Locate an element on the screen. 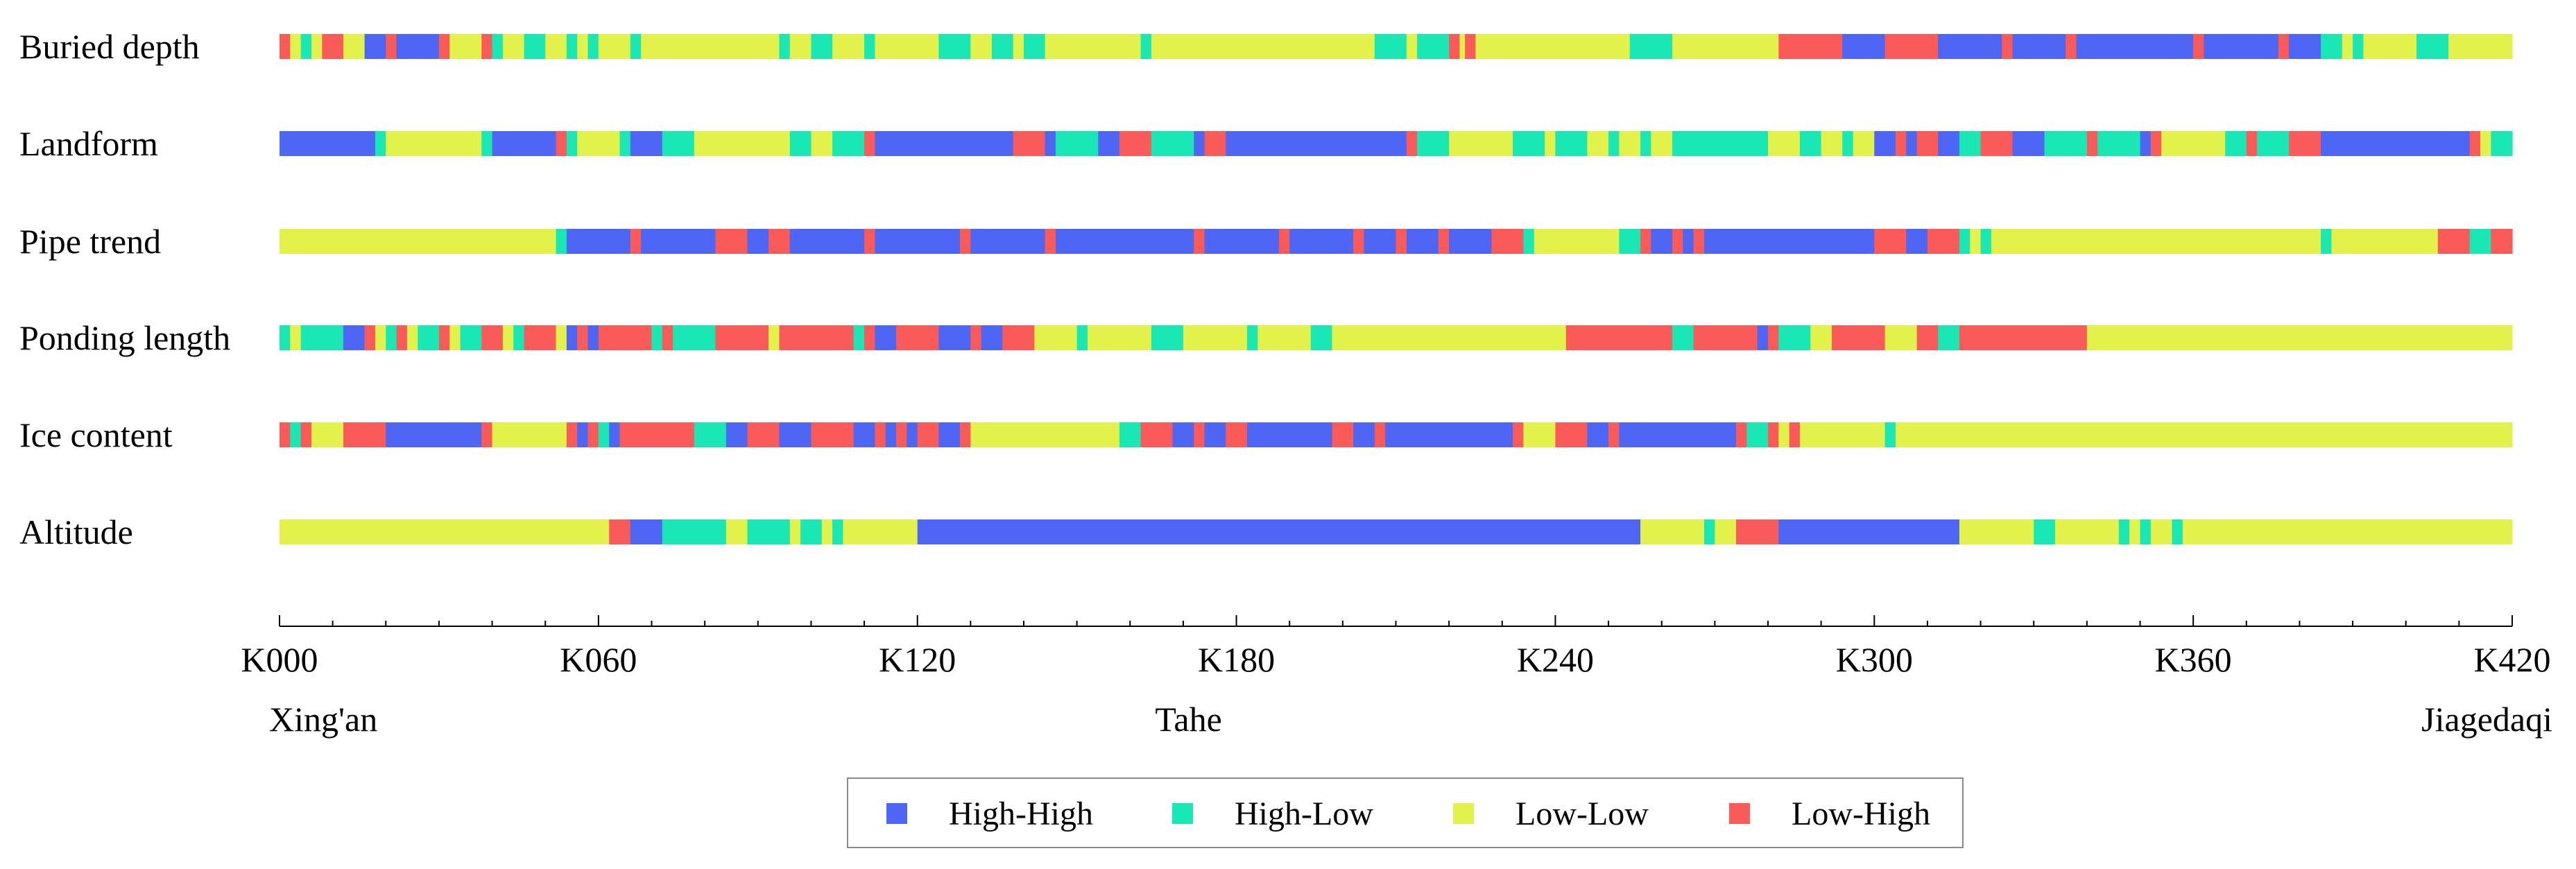 Image resolution: width=2576 pixels, height=869 pixels. row-label: Ponding length is located at coordinates (124, 338).